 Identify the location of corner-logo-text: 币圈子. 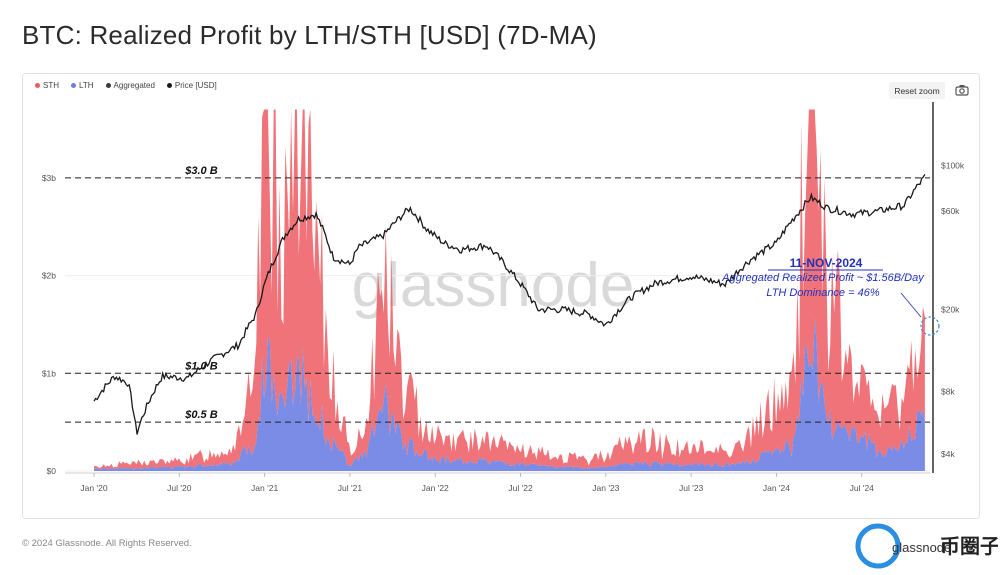
(969, 546).